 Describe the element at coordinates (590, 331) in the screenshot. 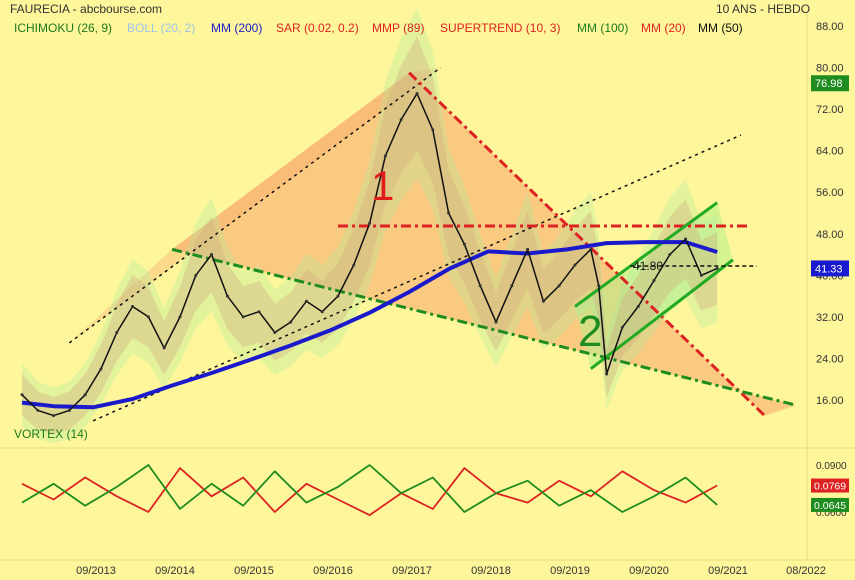

I see `wave-2-label: 2` at that location.